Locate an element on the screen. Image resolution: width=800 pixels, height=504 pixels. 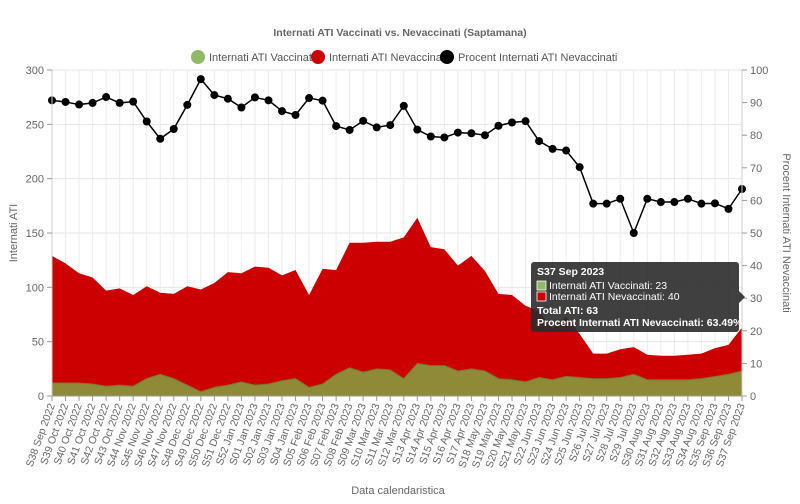
y2-tick-label: 10 is located at coordinates (756, 364).